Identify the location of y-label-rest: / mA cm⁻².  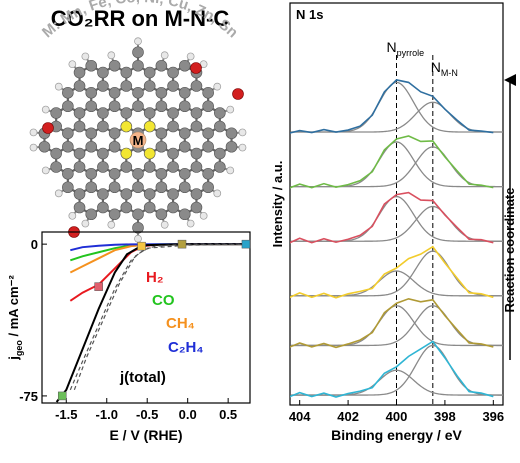
(13, 308).